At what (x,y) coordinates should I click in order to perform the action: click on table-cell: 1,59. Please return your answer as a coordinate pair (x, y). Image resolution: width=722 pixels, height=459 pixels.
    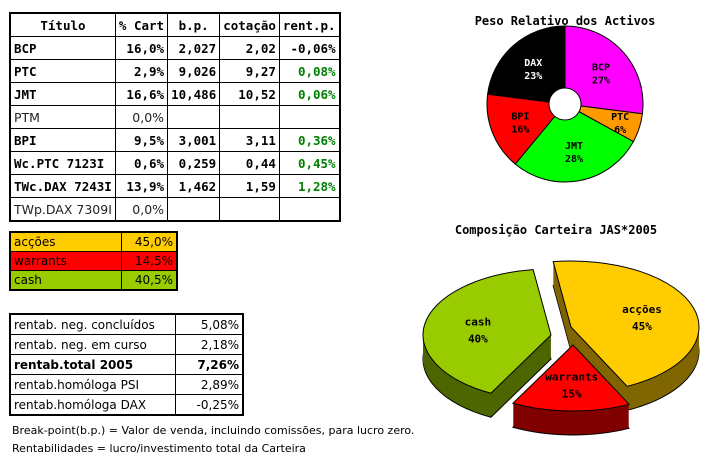
    Looking at the image, I should click on (249, 186).